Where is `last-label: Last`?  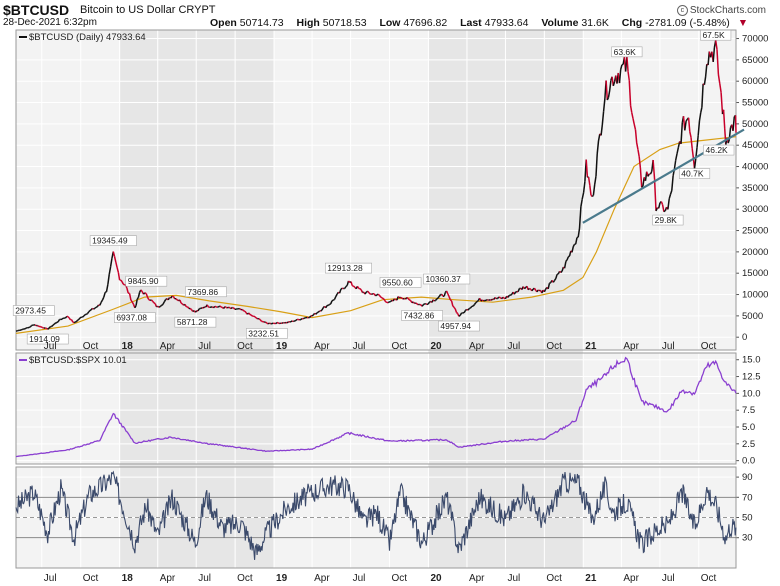 last-label: Last is located at coordinates (471, 23).